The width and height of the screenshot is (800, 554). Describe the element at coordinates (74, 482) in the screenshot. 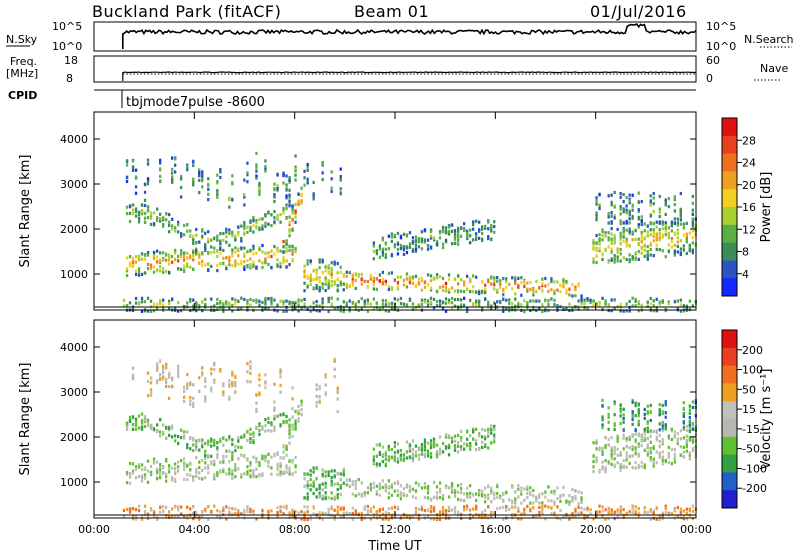

I see `y-tick-label: 1000` at that location.